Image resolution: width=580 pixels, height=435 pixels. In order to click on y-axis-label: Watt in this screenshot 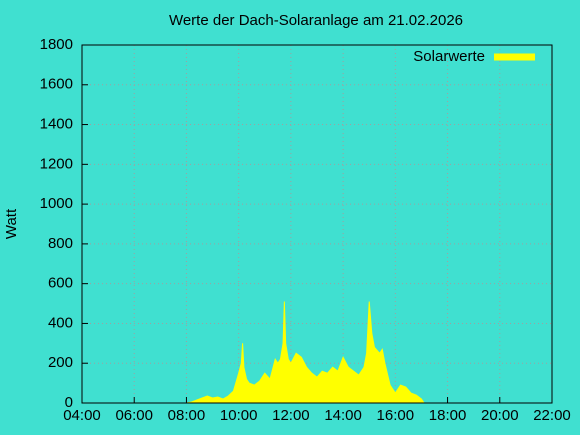, I will do `click(11, 223)`.